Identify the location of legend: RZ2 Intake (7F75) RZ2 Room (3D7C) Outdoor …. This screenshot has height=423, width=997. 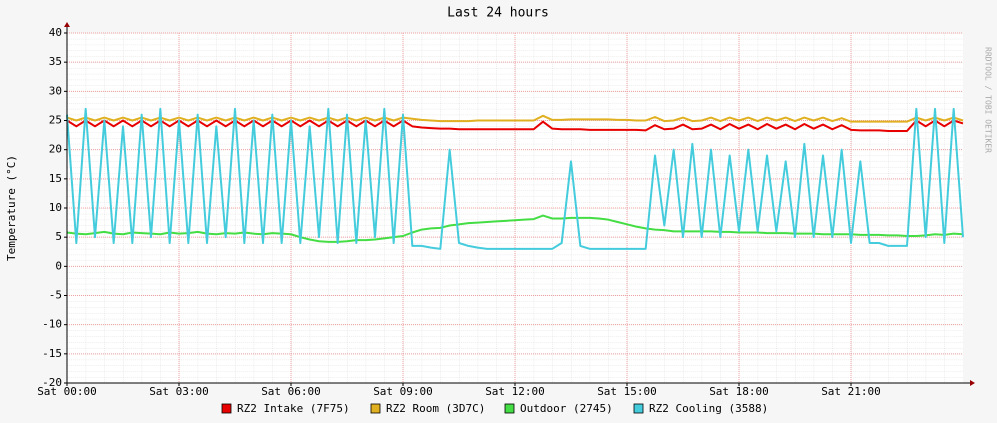
(494, 408).